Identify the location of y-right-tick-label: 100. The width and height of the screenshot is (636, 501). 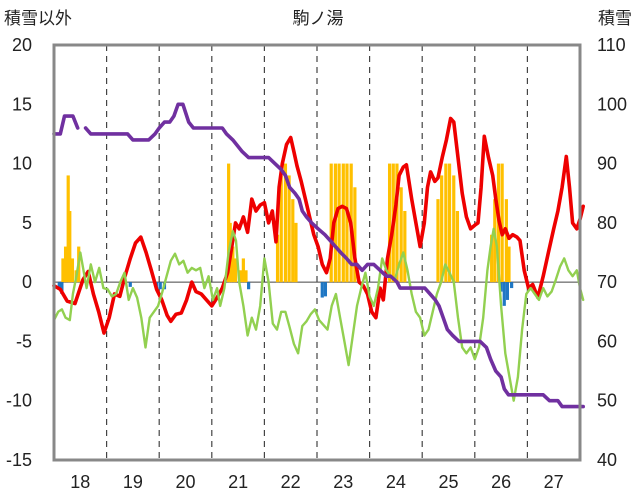
(612, 104).